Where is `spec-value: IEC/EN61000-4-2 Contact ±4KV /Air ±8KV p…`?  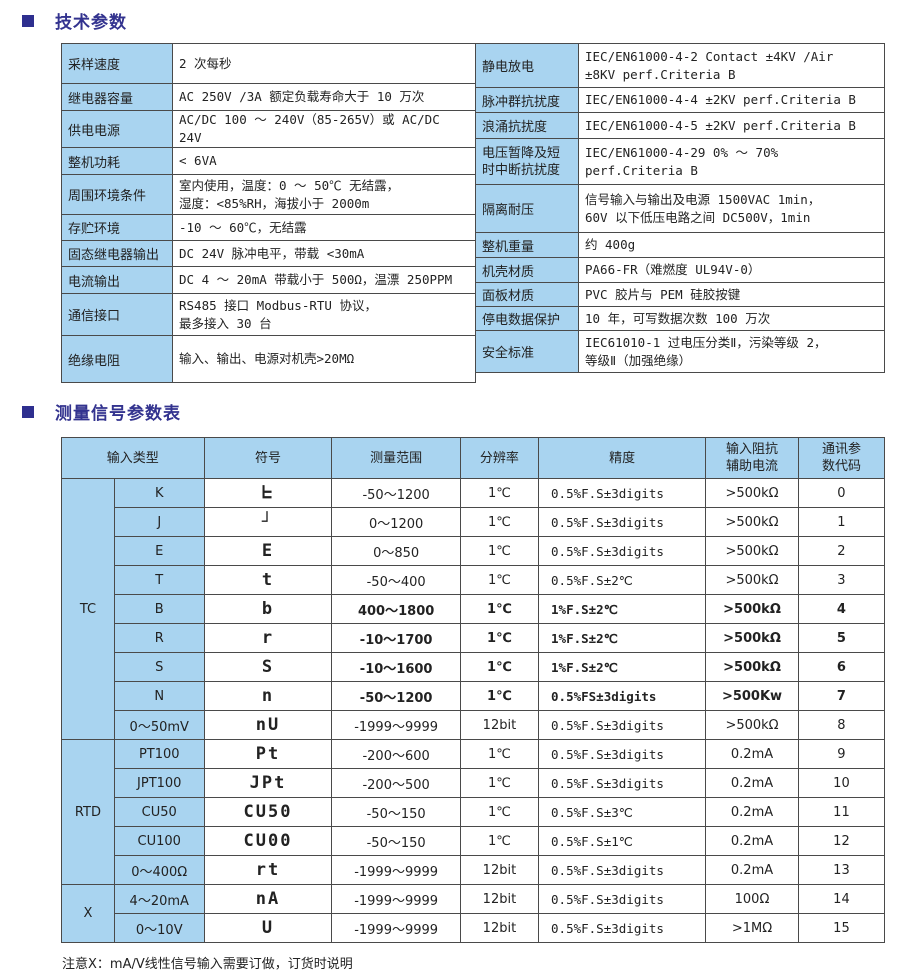
spec-value: IEC/EN61000-4-2 Contact ±4KV /Air ±8KV p… is located at coordinates (731, 65).